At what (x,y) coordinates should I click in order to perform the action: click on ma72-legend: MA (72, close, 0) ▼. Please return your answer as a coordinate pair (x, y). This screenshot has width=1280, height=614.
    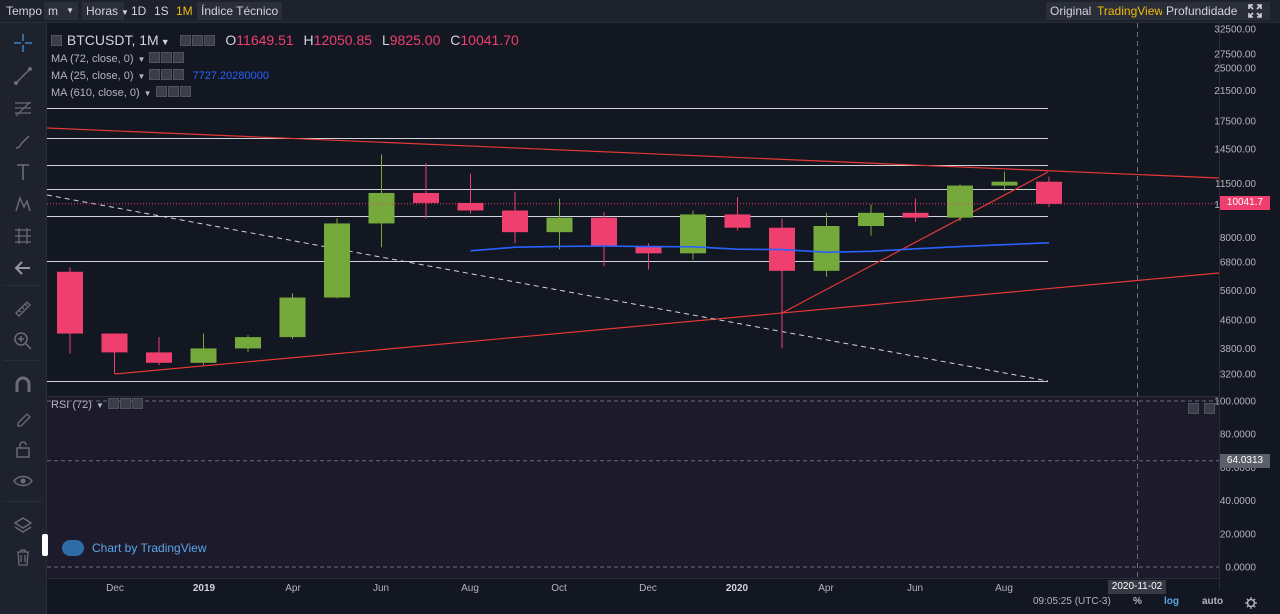
    Looking at the image, I should click on (118, 58).